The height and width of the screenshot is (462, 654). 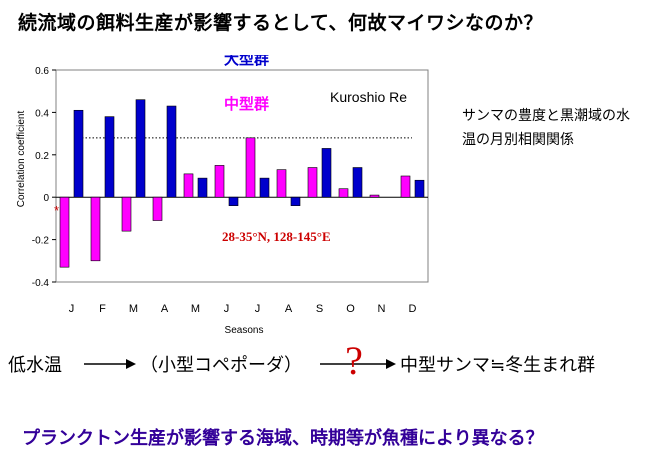 What do you see at coordinates (110, 364) in the screenshot?
I see `flow-arrow-icon` at bounding box center [110, 364].